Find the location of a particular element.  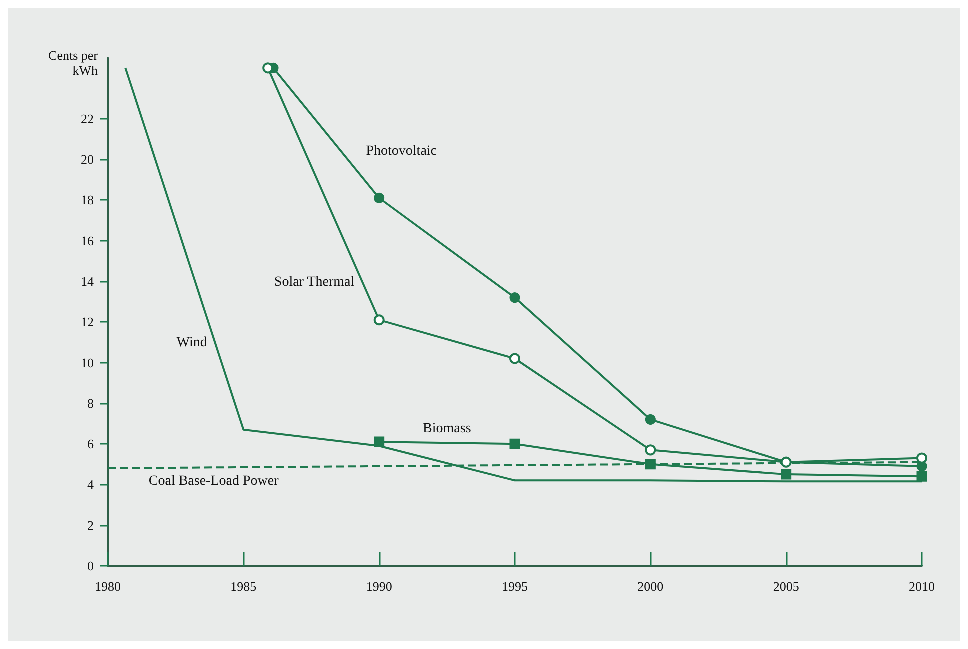

y-tick-label: 4 is located at coordinates (91, 484).